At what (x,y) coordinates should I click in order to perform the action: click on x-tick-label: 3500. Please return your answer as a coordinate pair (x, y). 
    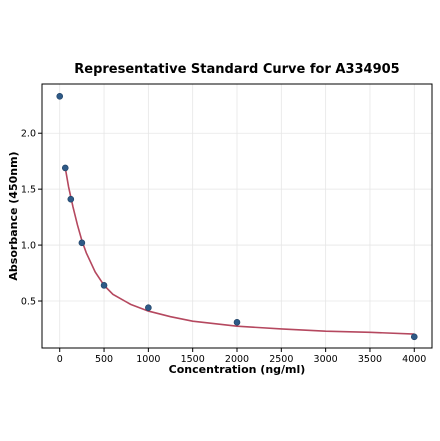
    Looking at the image, I should click on (370, 359).